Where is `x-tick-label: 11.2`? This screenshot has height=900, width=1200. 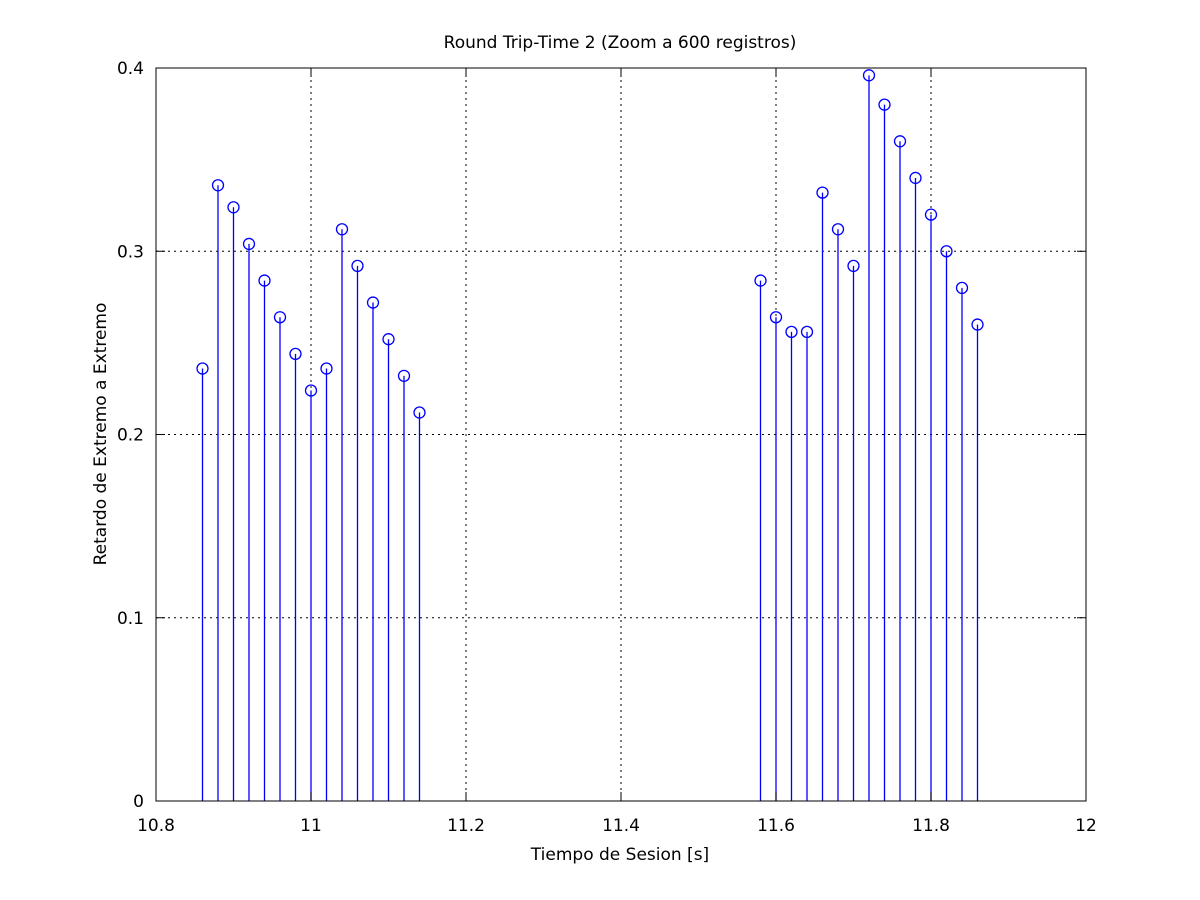
x-tick-label: 11.2 is located at coordinates (466, 826).